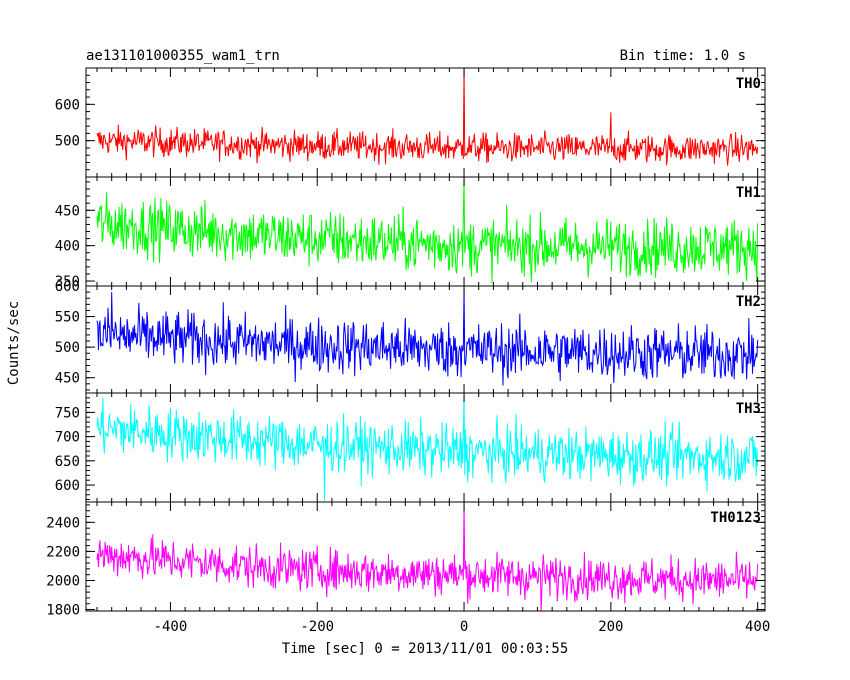 The height and width of the screenshot is (680, 850). What do you see at coordinates (748, 193) in the screenshot?
I see `panel-label-th1: TH1` at bounding box center [748, 193].